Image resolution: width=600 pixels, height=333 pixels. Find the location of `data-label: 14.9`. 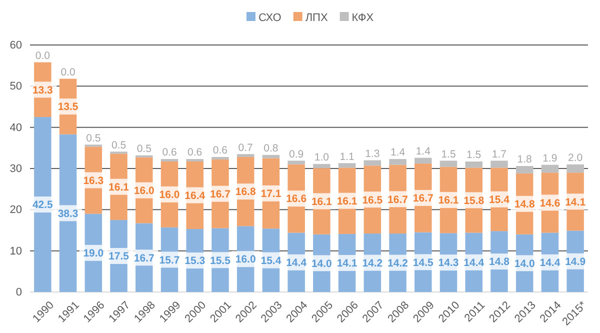

data-label: 14.9 is located at coordinates (575, 262).